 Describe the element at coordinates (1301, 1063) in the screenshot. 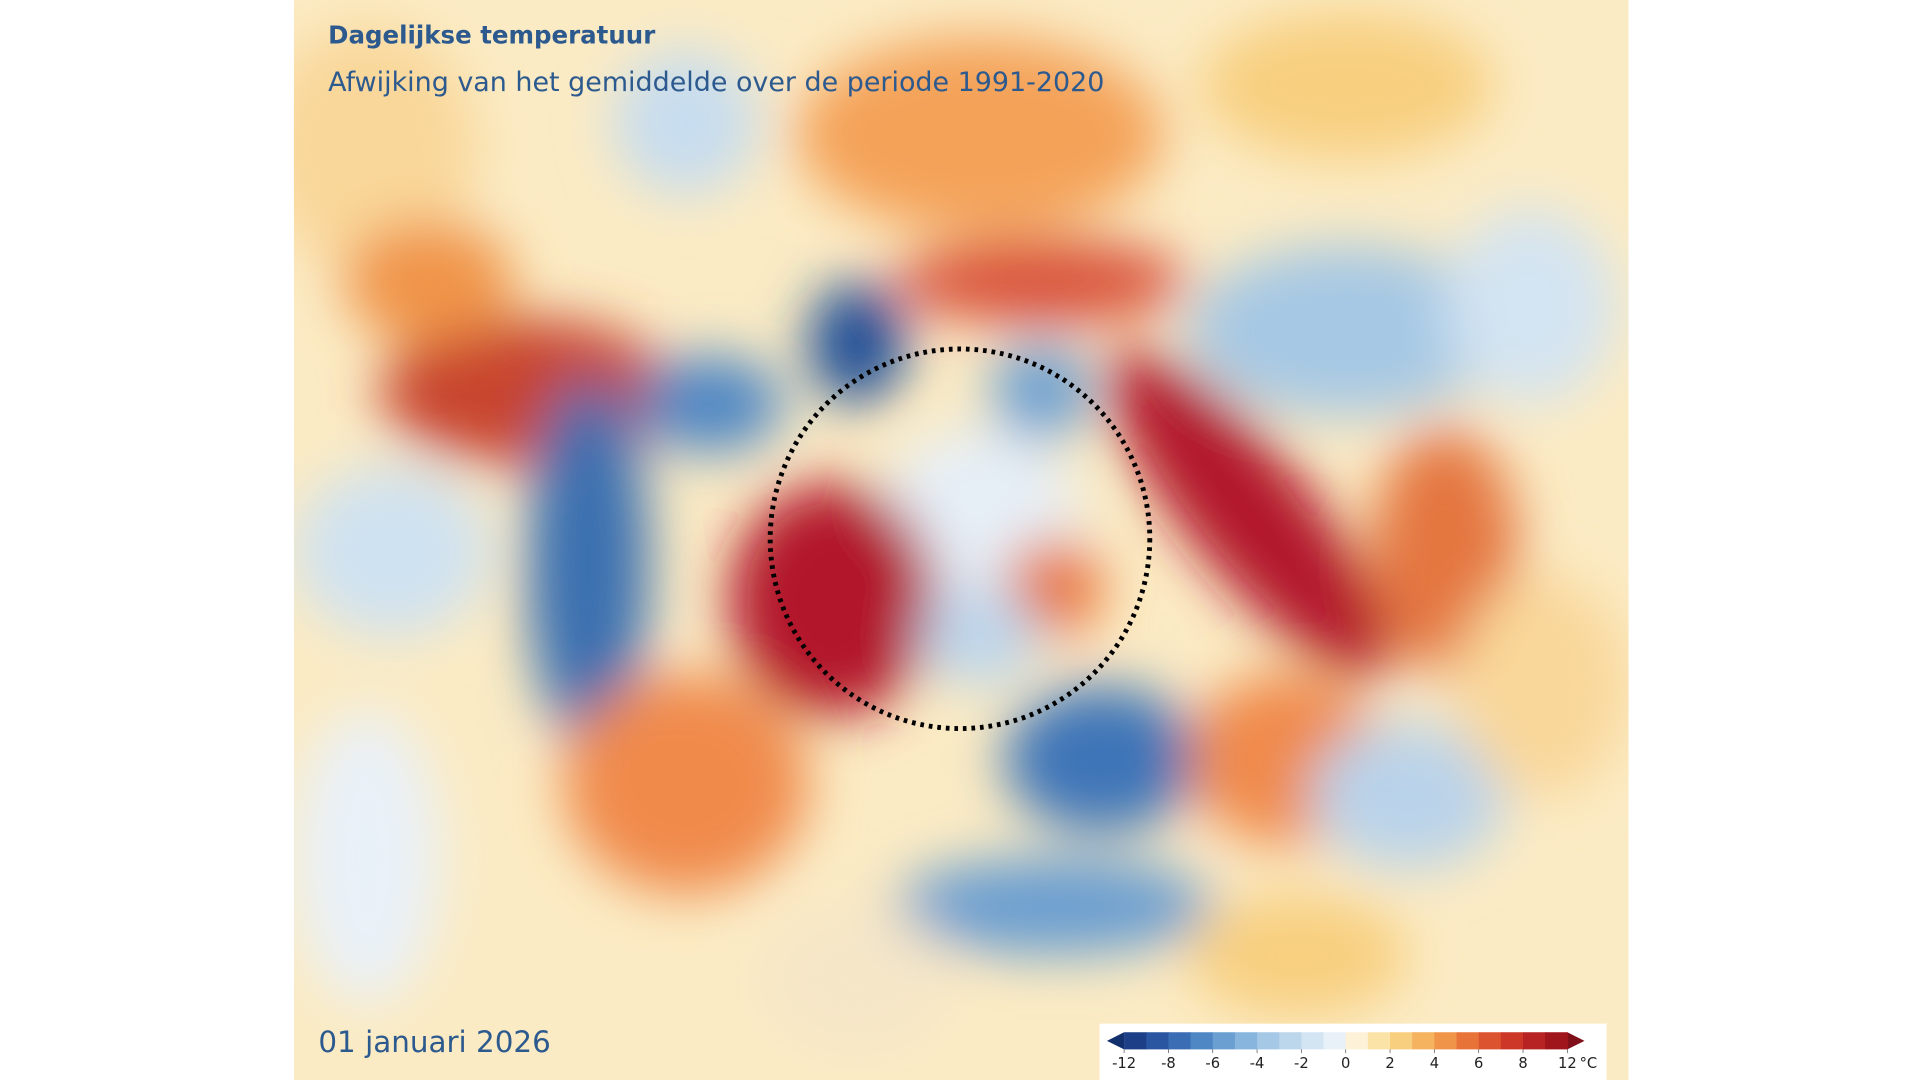

I see `colorbar-tick-label: -2` at that location.